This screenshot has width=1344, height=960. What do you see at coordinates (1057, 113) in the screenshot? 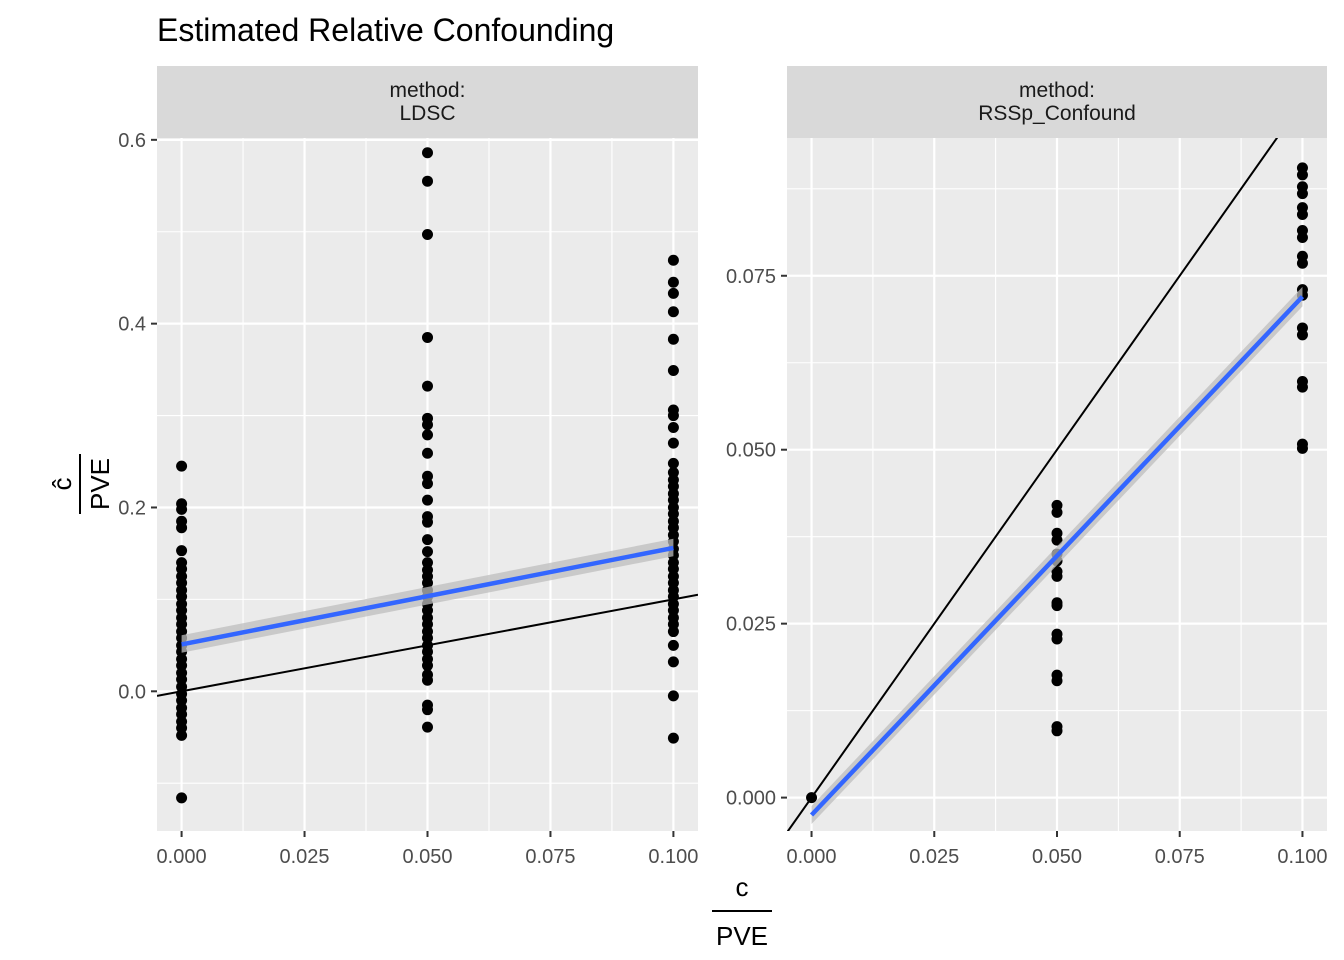
I see `facet-strip-label: RSSp_Confound` at bounding box center [1057, 113].